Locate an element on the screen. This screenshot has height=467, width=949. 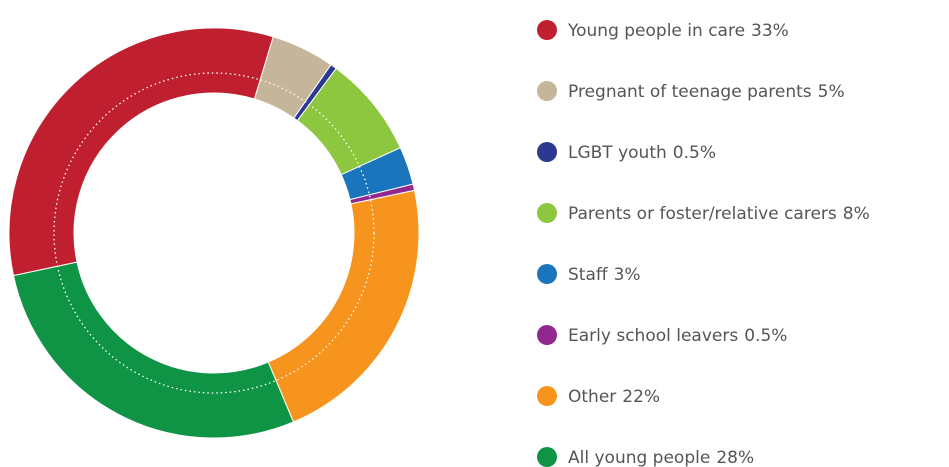
legend-value: 5% is located at coordinates (831, 92).